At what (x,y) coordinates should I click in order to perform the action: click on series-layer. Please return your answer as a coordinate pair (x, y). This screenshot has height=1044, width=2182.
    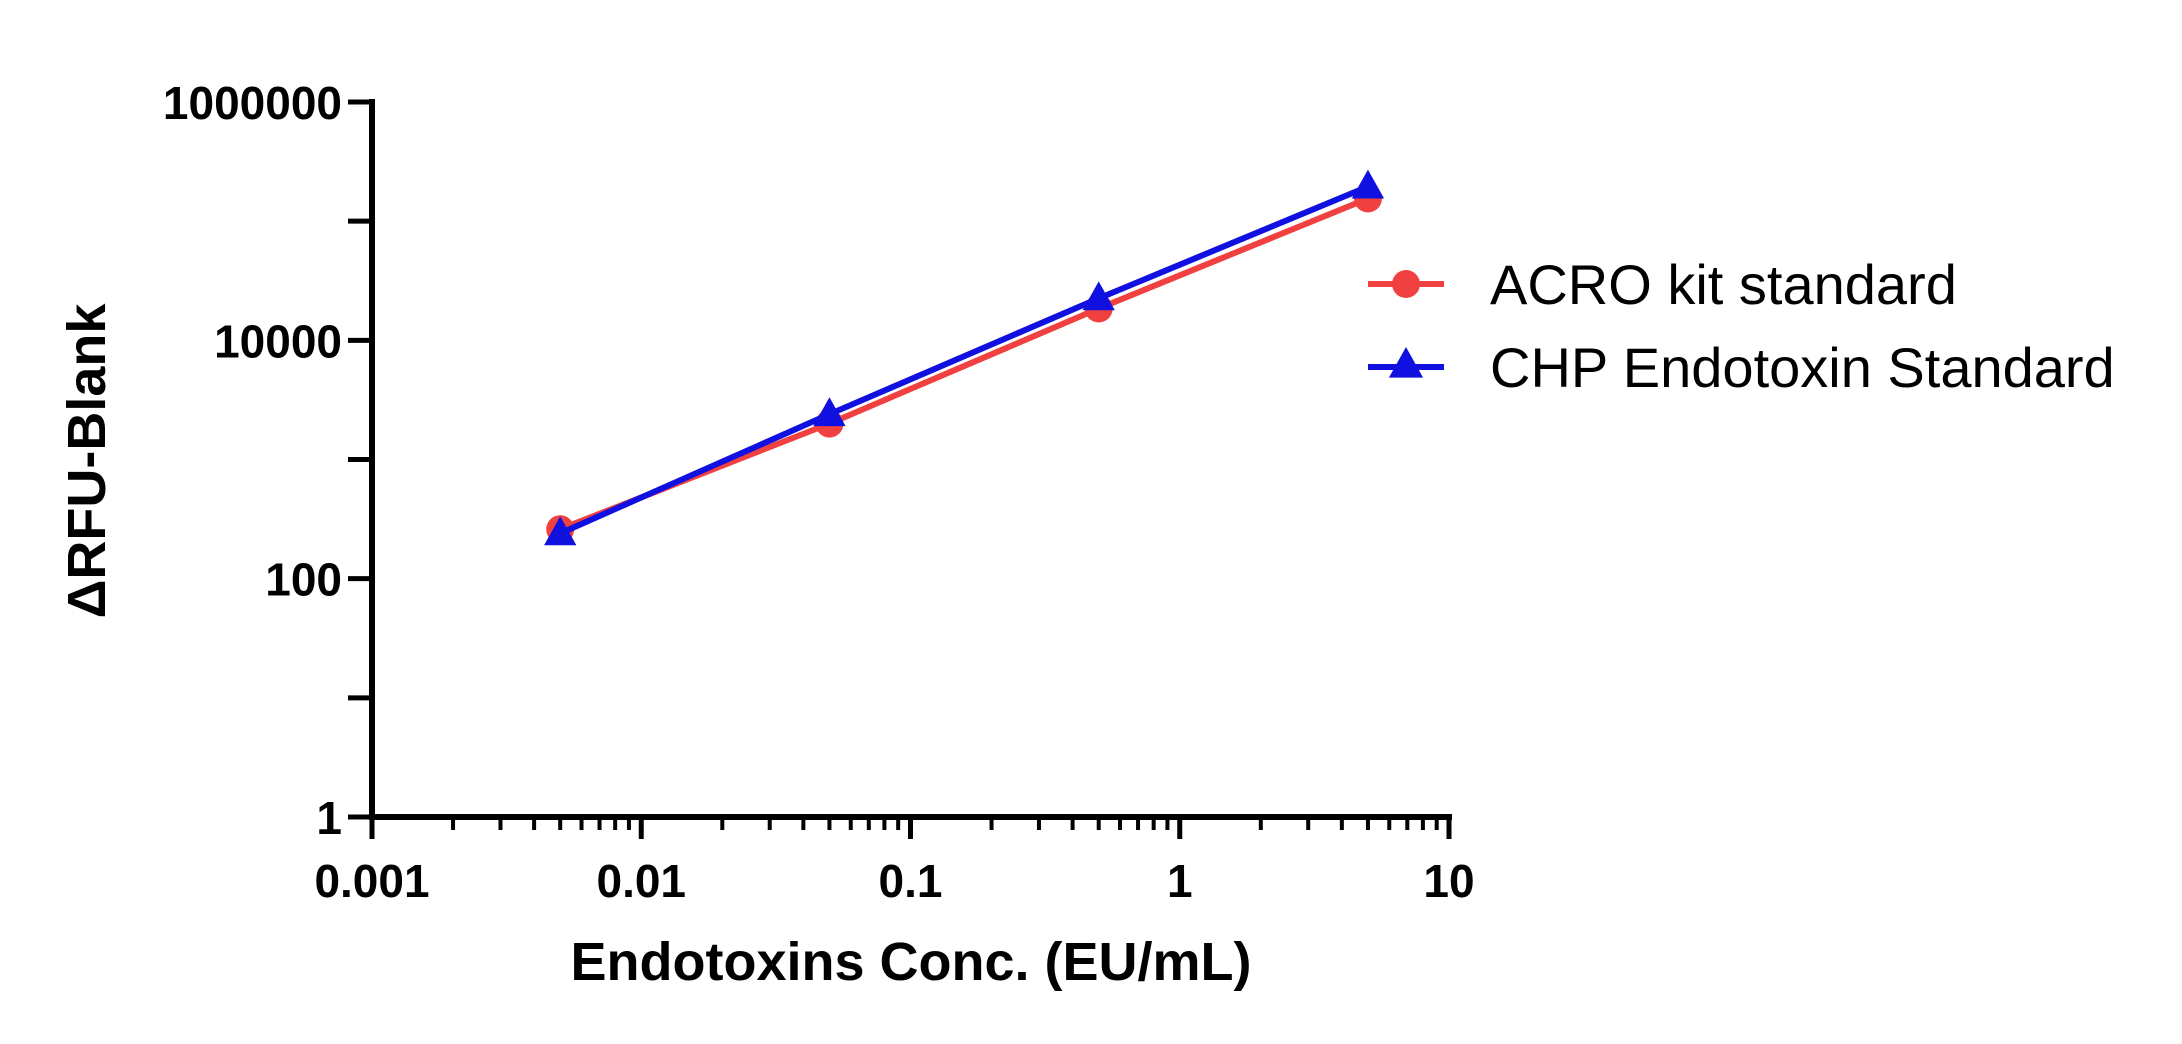
    Looking at the image, I should click on (964, 357).